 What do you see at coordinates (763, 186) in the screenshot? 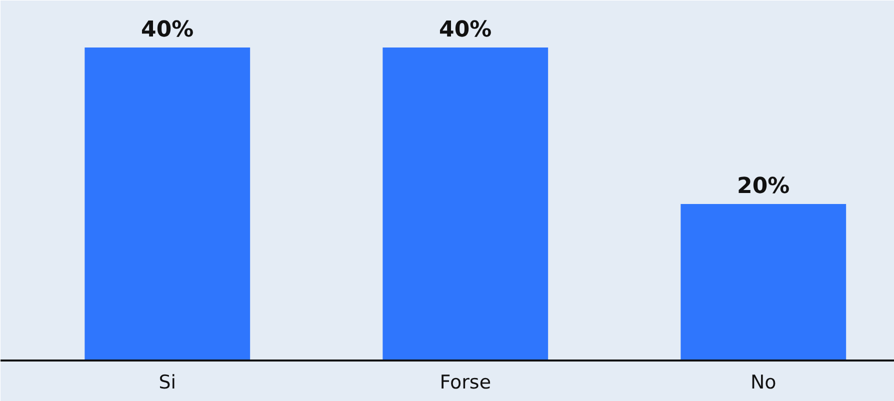
I see `data-label: 20%` at bounding box center [763, 186].